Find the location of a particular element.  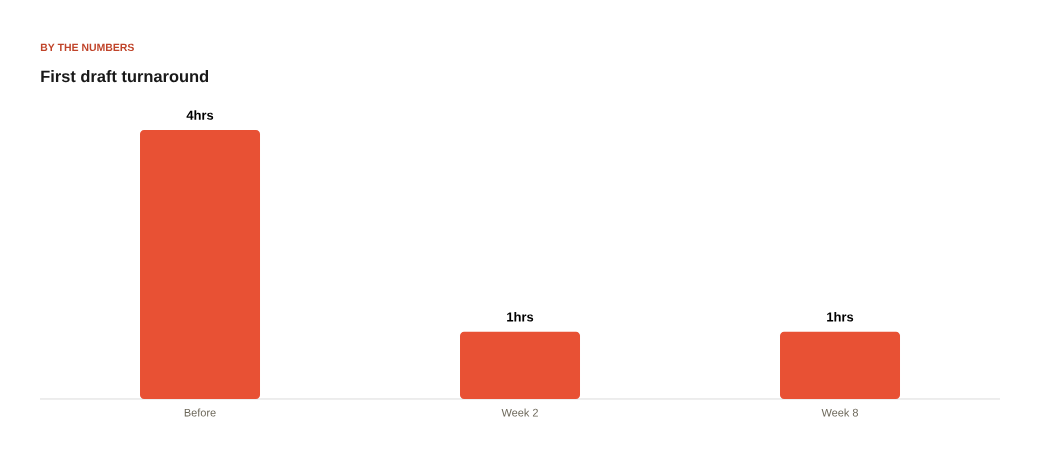

x-tick-label: Before is located at coordinates (200, 412).